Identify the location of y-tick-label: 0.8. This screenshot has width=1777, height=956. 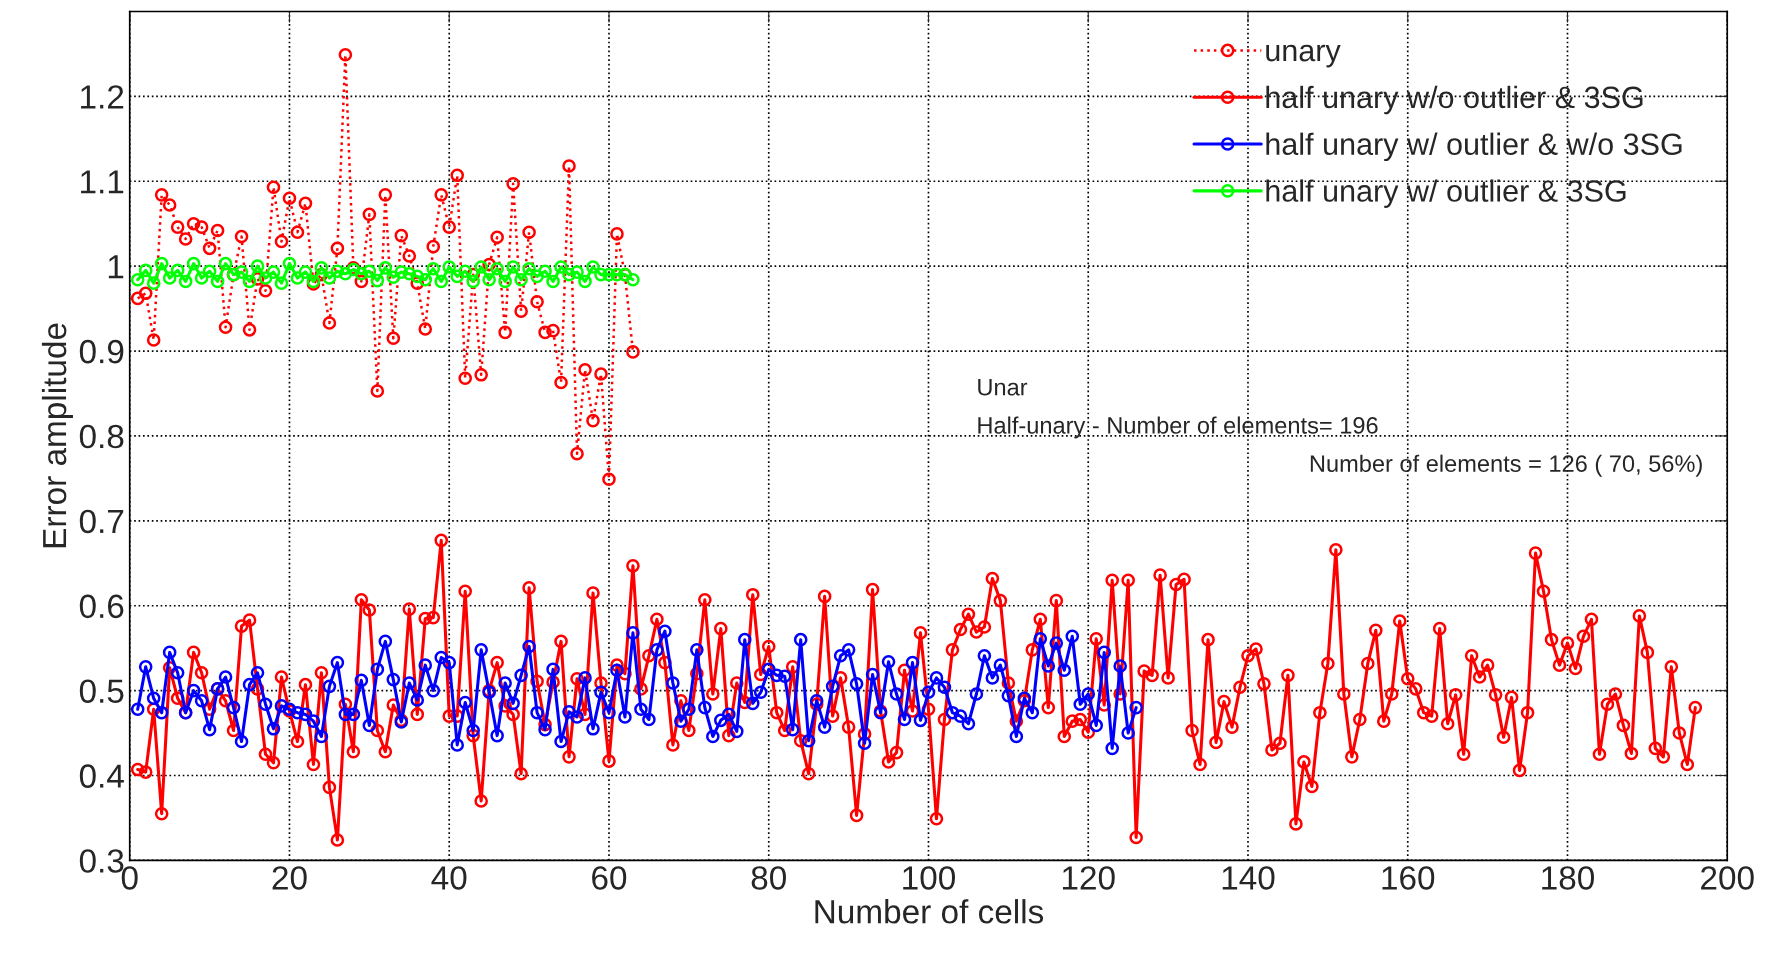
(101, 436).